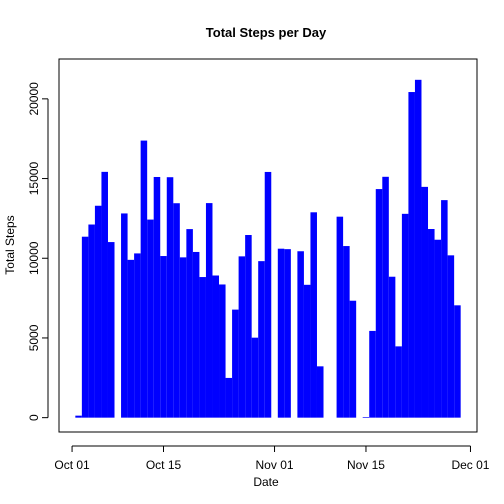 This screenshot has width=504, height=504. I want to click on chart-title: Total Steps per Day, so click(266, 32).